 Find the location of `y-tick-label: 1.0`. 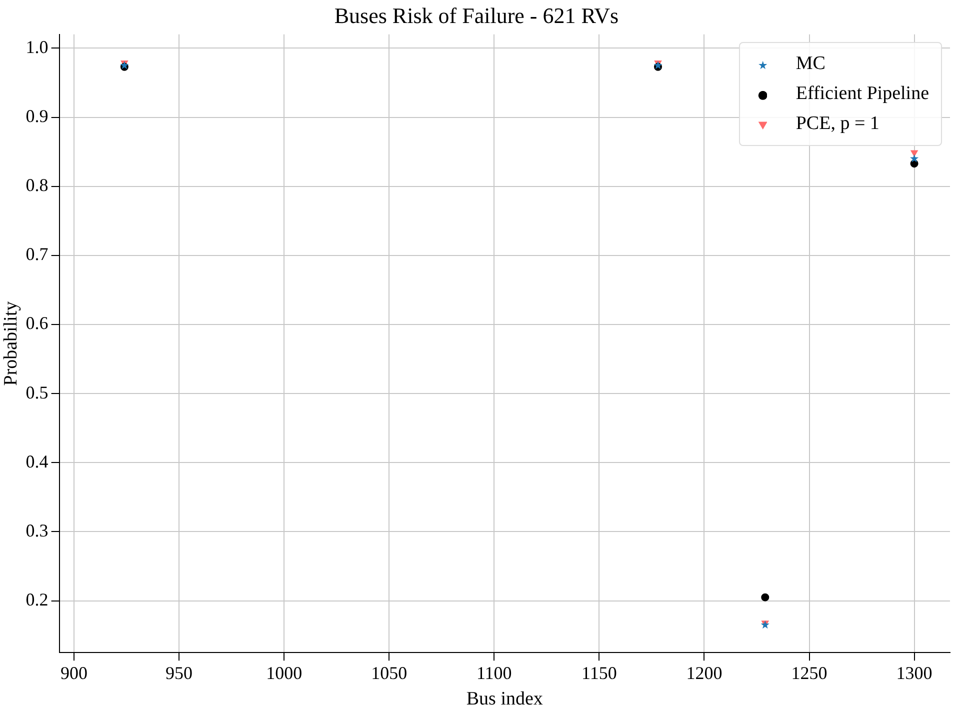

y-tick-label: 1.0 is located at coordinates (37, 46).